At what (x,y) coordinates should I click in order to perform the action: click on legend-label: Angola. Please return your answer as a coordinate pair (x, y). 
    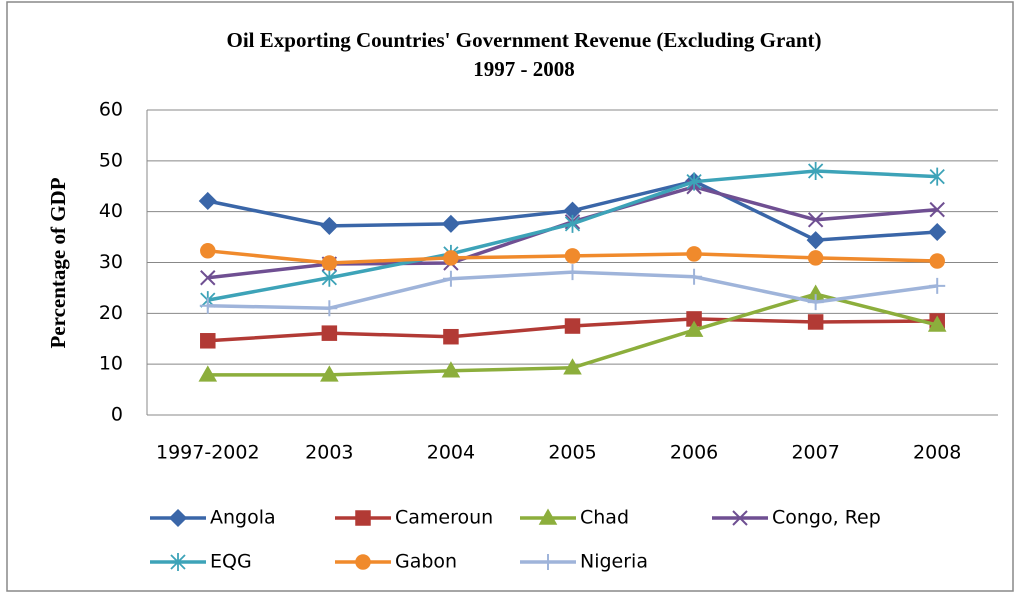
    Looking at the image, I should click on (243, 518).